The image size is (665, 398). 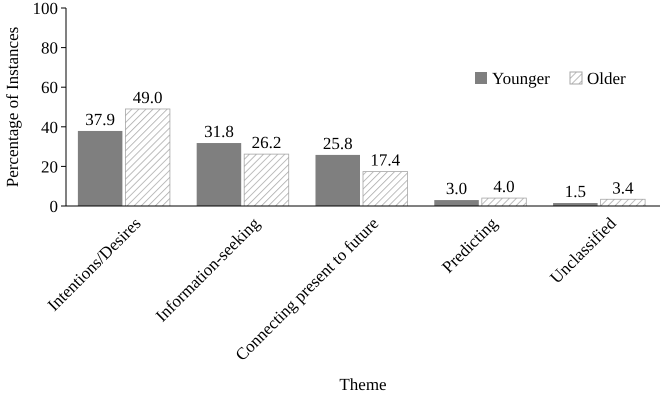 I want to click on data-label: 3.4, so click(x=623, y=188).